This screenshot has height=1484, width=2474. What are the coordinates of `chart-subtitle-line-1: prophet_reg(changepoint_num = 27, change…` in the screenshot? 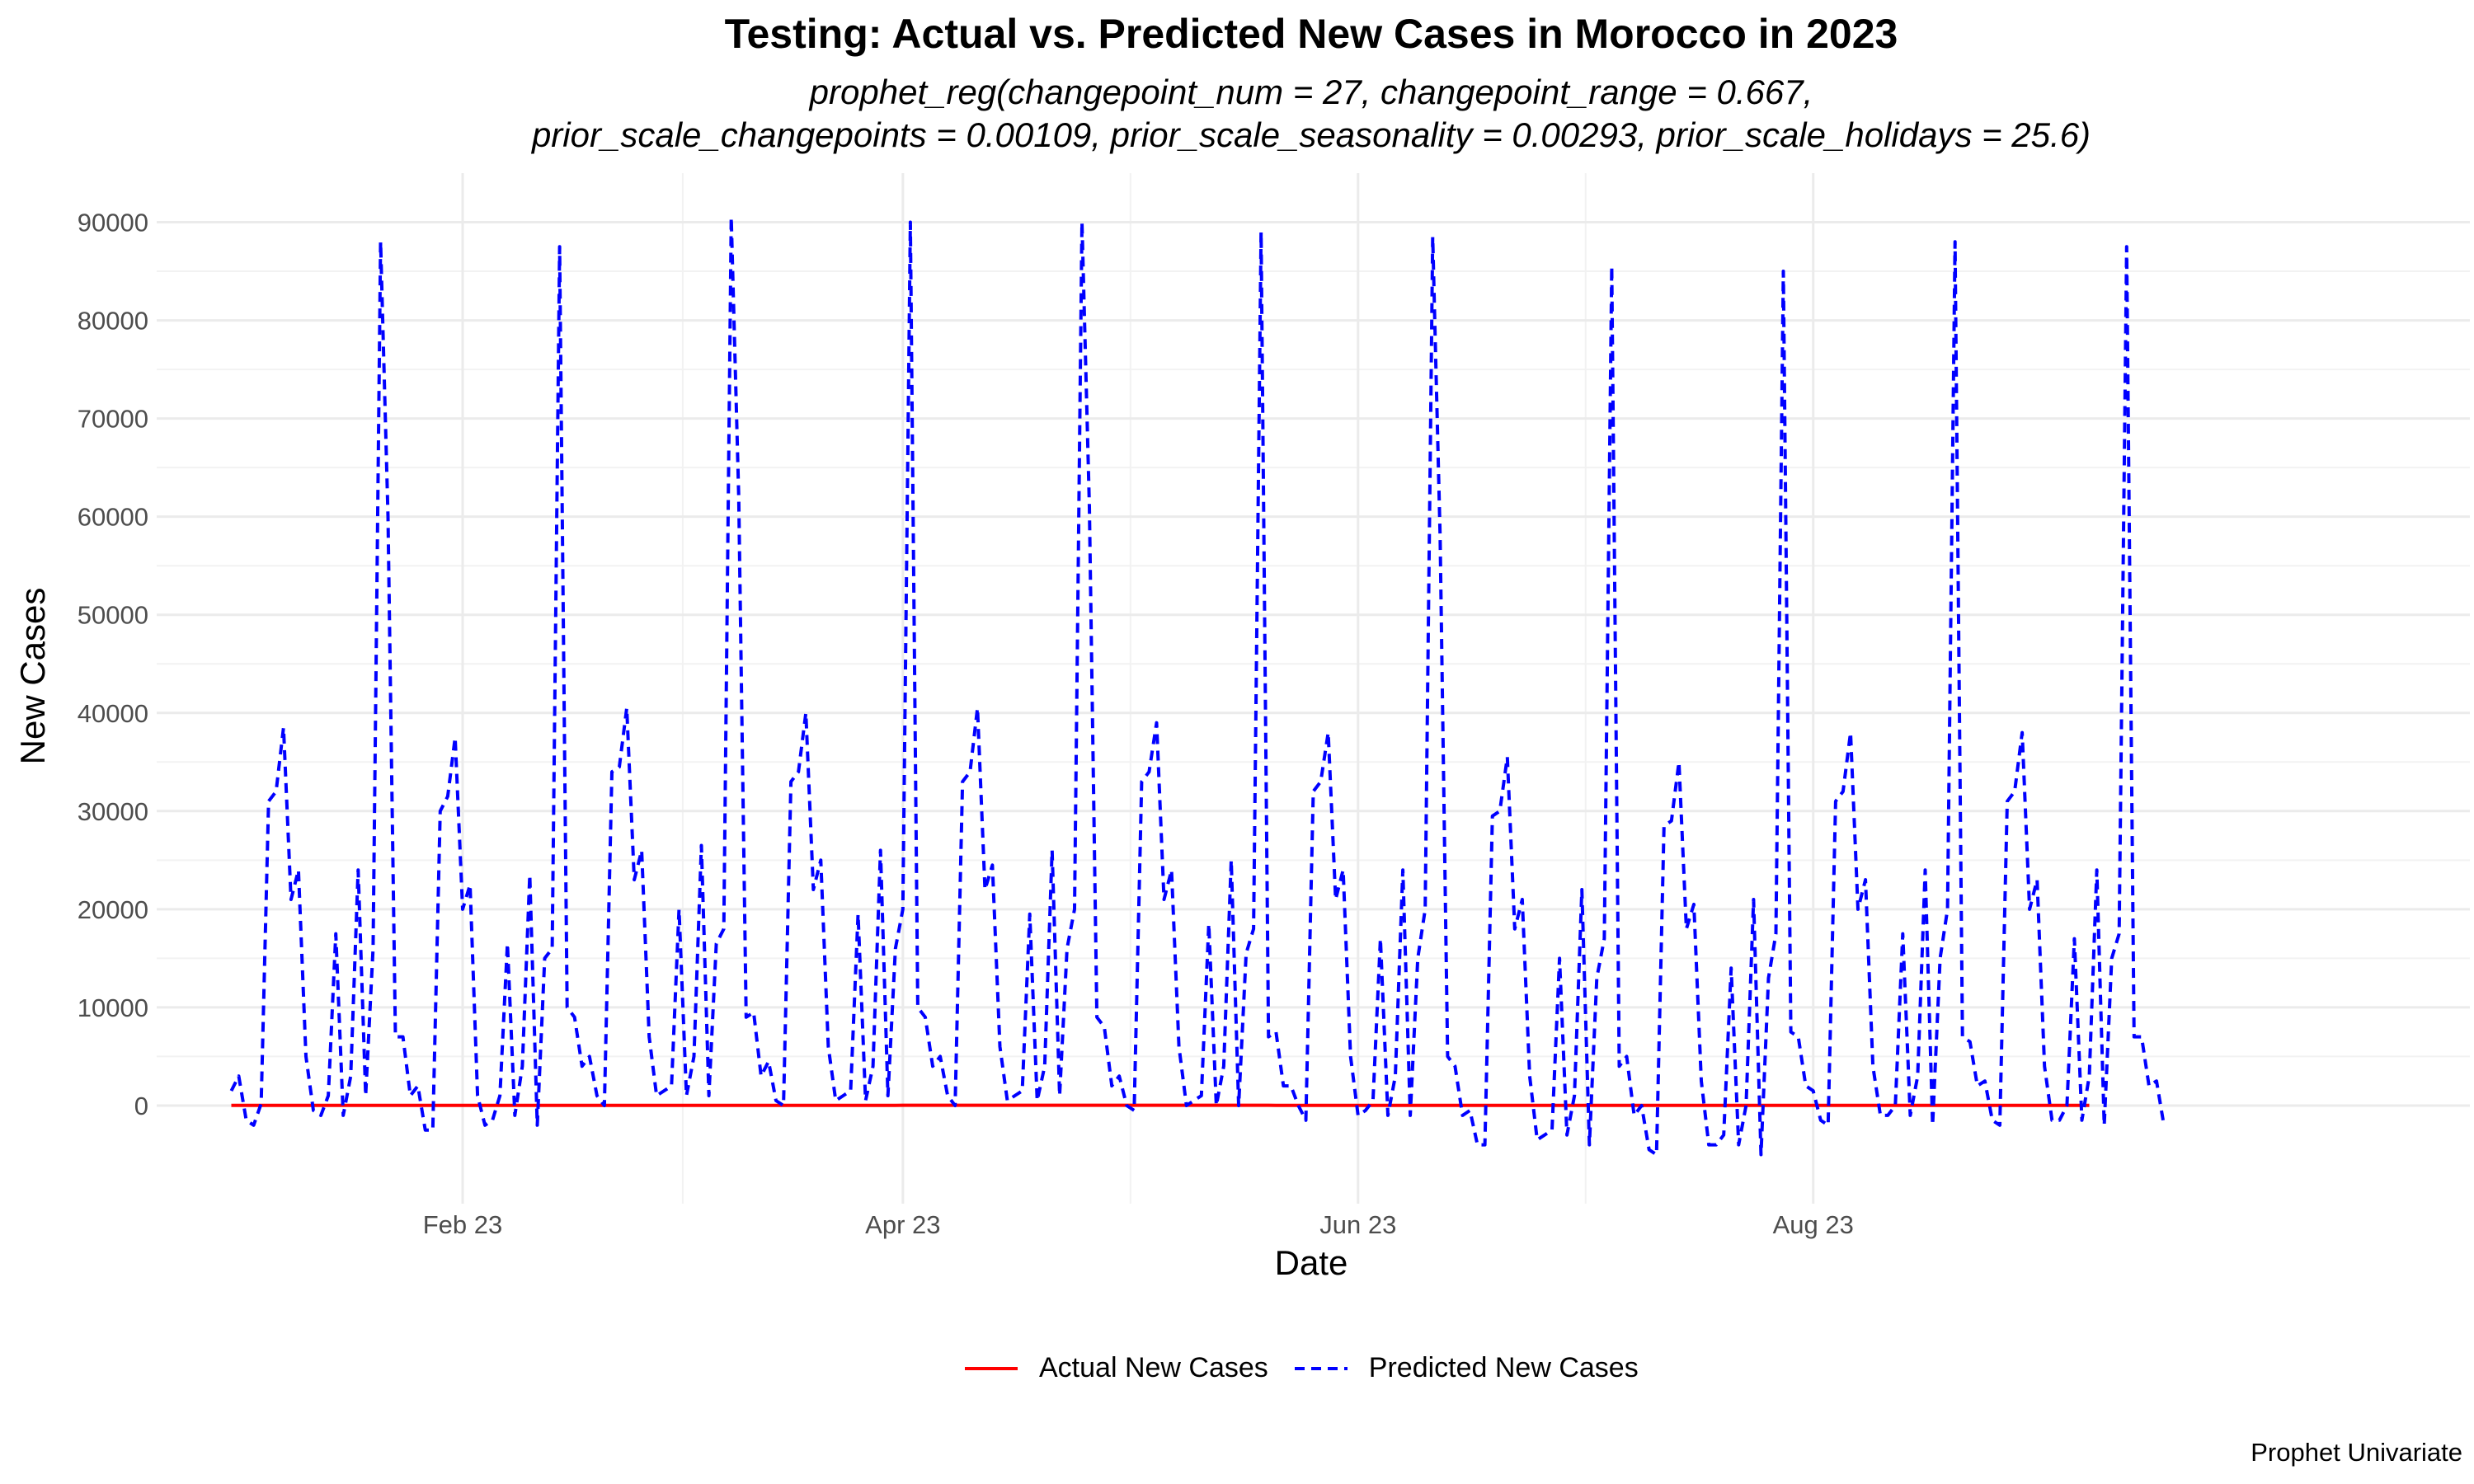 It's located at (1311, 92).